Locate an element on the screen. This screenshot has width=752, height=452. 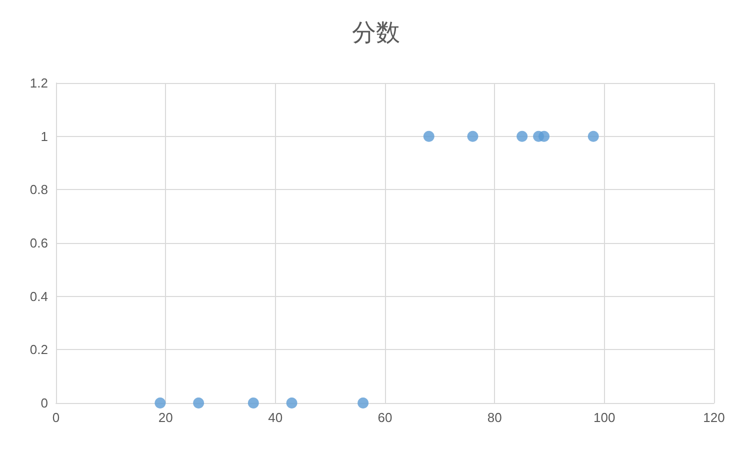
y-tick-label: 0.2 is located at coordinates (39, 350).